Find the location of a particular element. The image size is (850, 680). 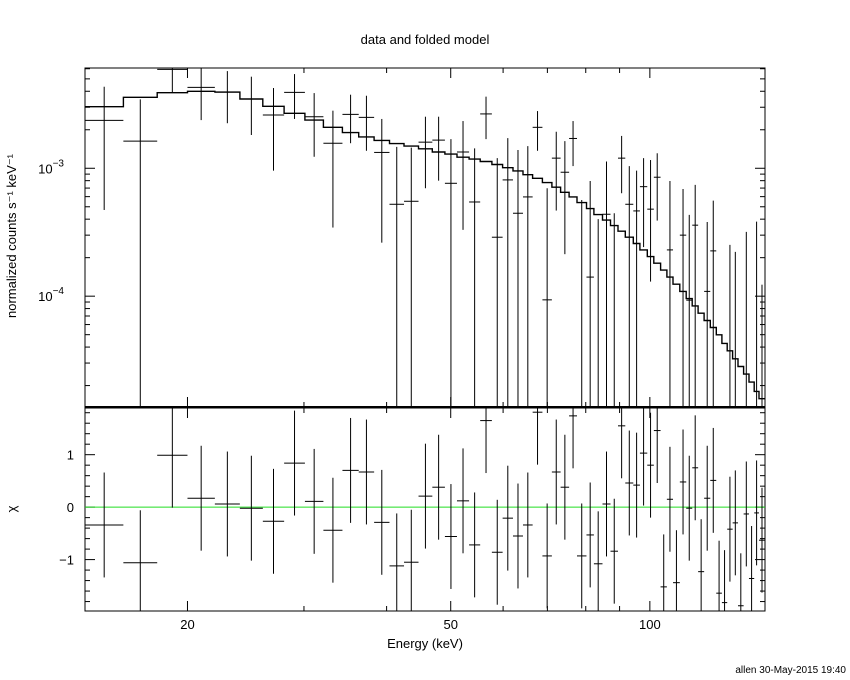

x-tick-label: 100 is located at coordinates (650, 624).